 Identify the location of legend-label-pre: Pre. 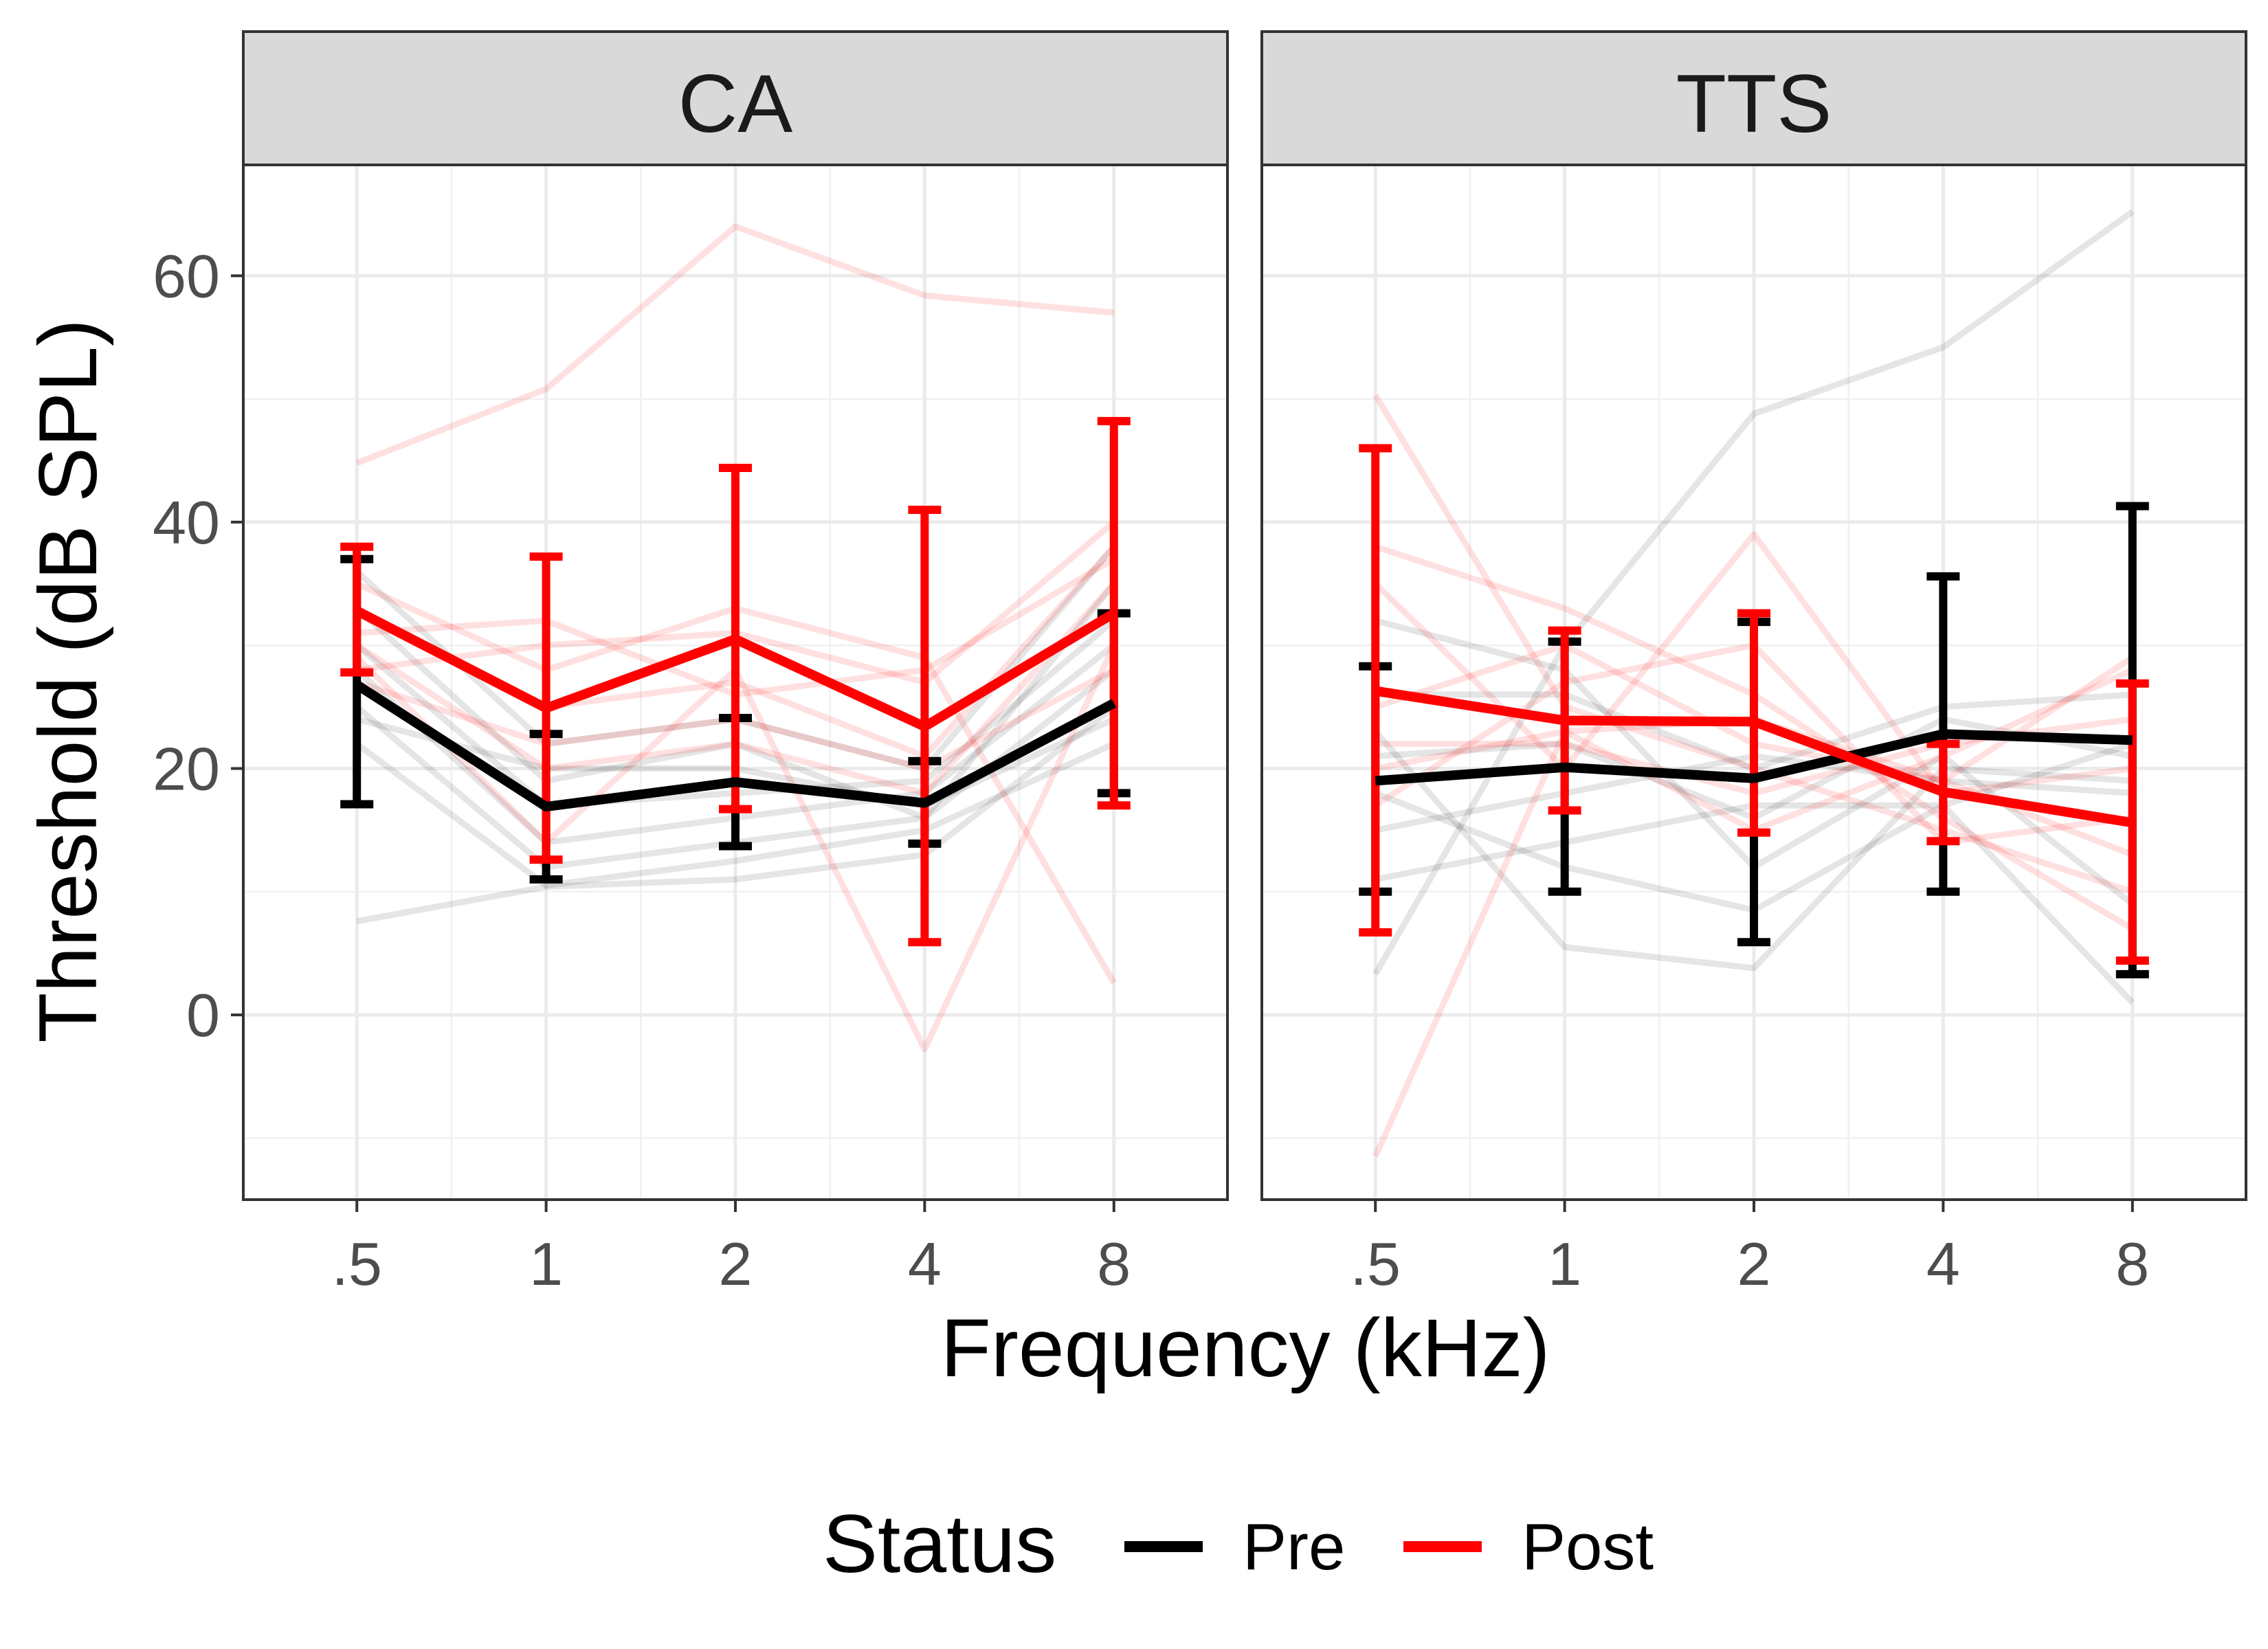
(1294, 1547).